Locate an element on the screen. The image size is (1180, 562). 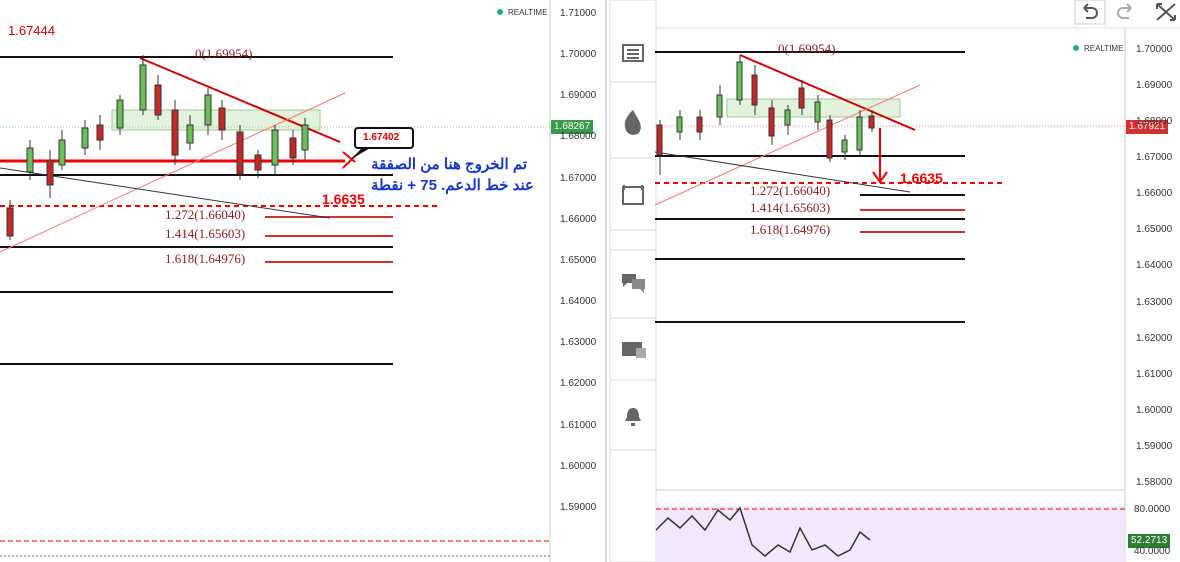
price-axis-label: 1.58000 is located at coordinates (1154, 482).